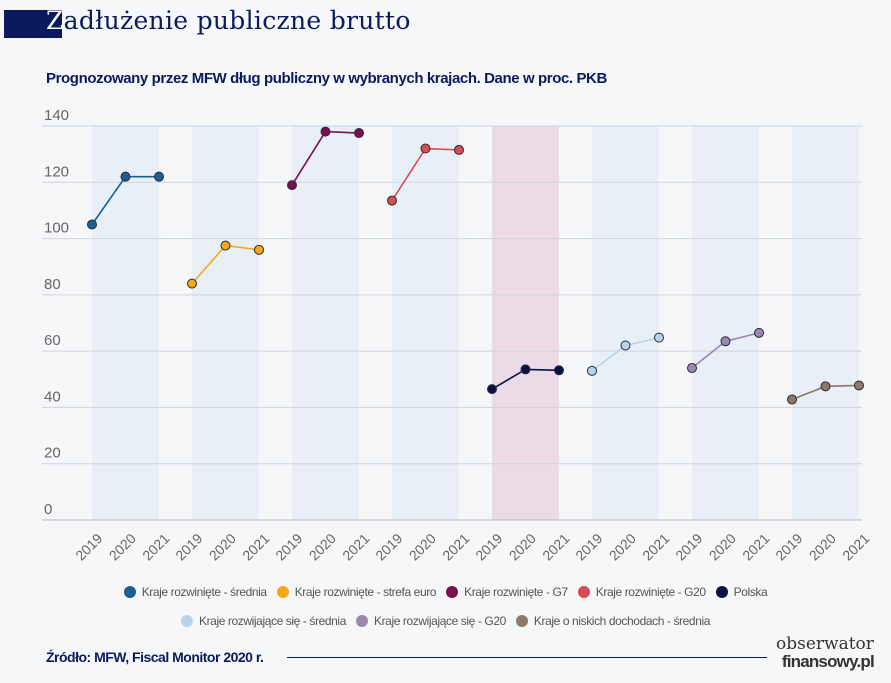 The height and width of the screenshot is (683, 891). I want to click on legend-item: Kraje o niskich dochodach - średnia, so click(613, 621).